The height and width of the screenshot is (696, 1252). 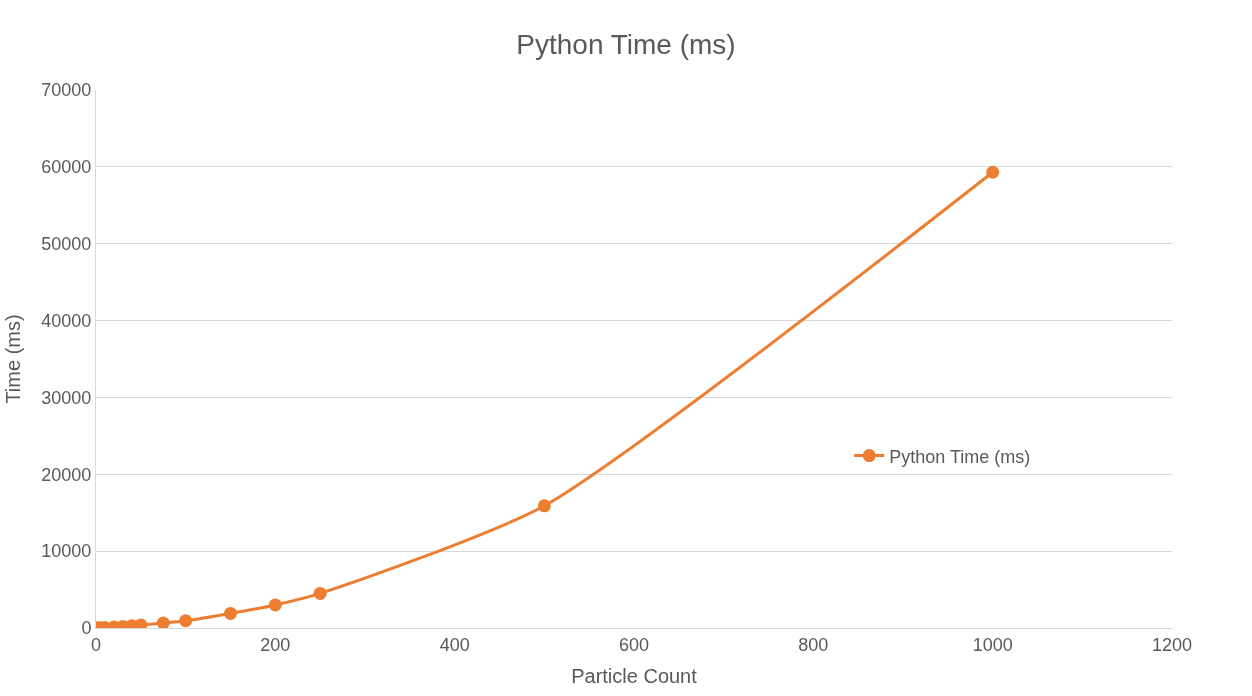 I want to click on y-tick-label: 70000, so click(x=66, y=90).